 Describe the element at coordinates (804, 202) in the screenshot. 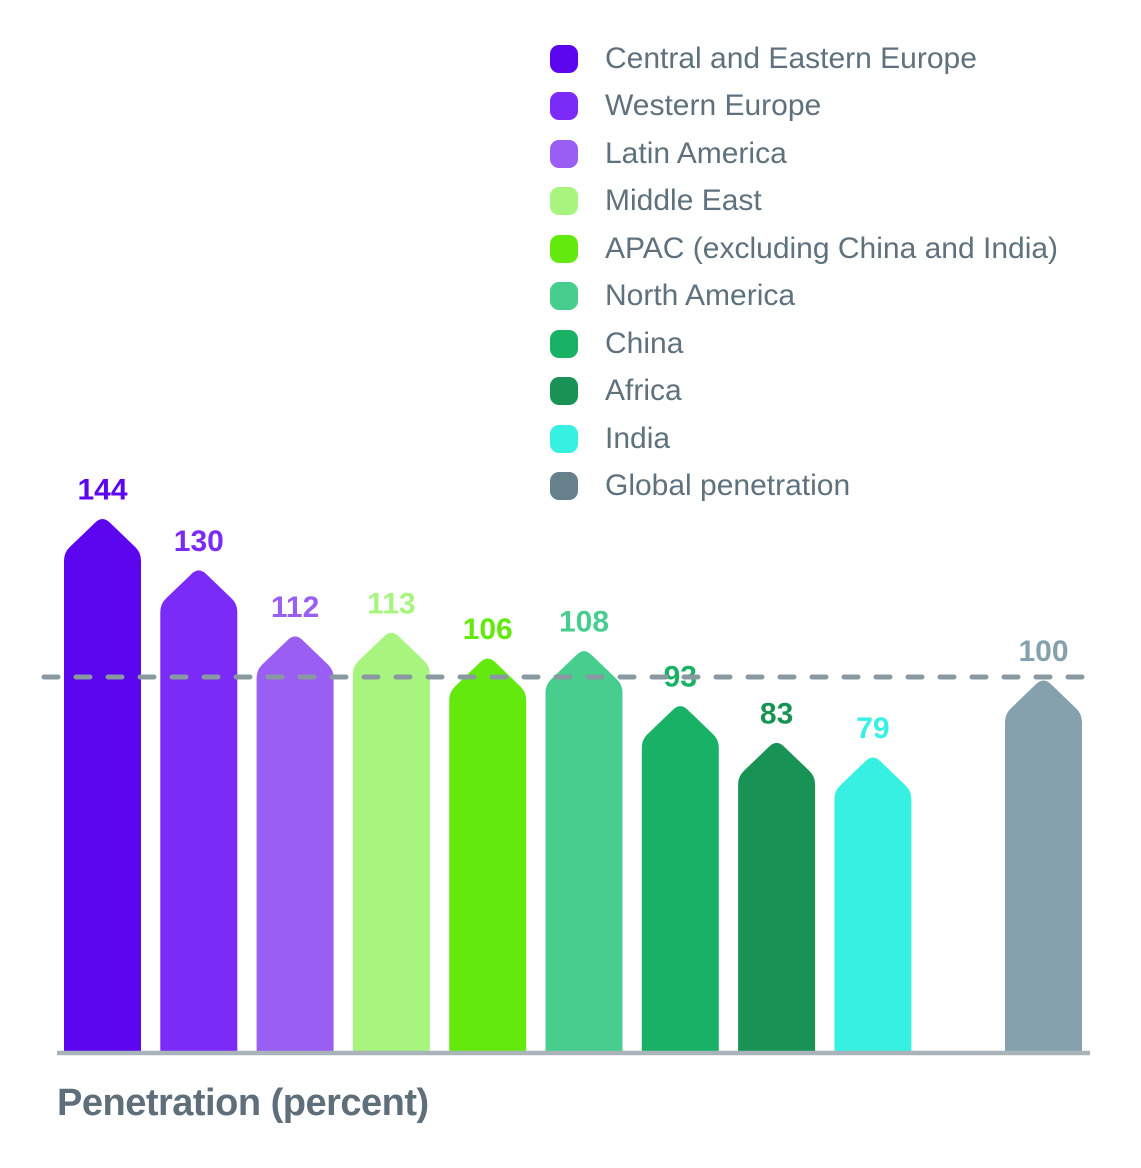

I see `legend-item-middle-east: Middle East` at that location.